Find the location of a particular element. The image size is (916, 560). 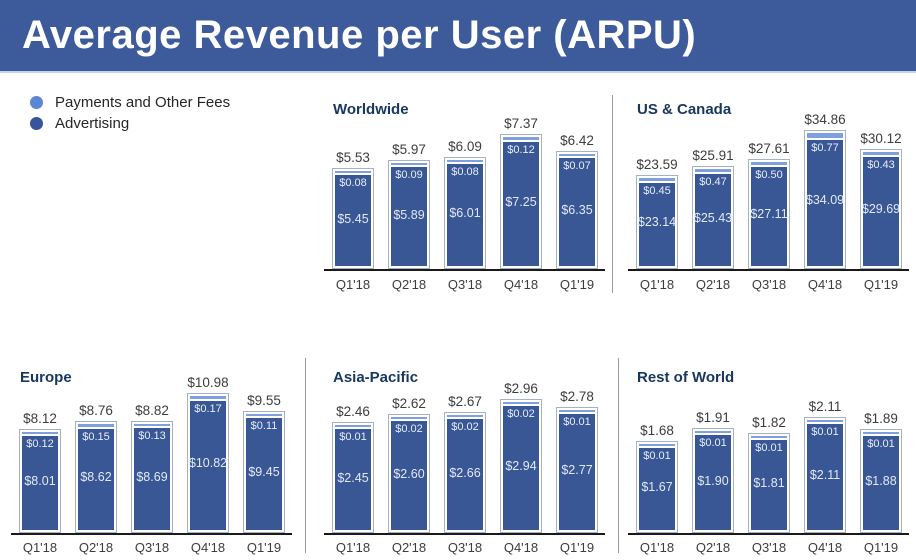

bar-column: $1.82 $0.01 $1.81 is located at coordinates (769, 448).